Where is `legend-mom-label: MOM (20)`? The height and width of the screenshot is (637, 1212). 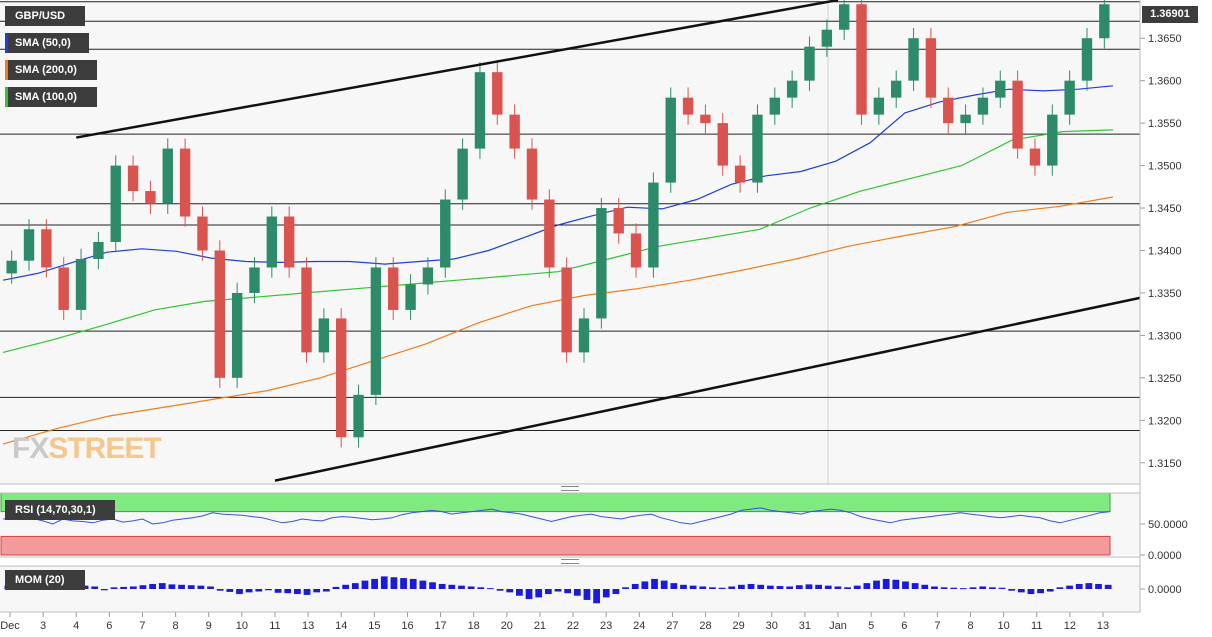
legend-mom-label: MOM (20) is located at coordinates (40, 580).